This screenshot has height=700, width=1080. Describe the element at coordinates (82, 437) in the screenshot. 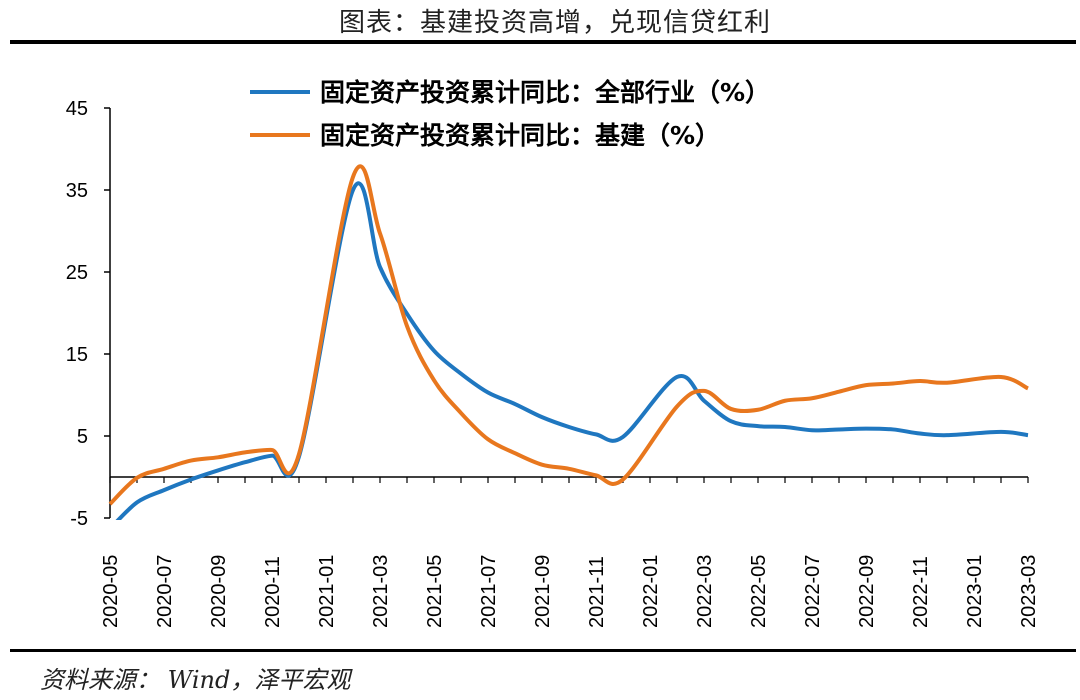

I see `y-tick-label: 5` at that location.